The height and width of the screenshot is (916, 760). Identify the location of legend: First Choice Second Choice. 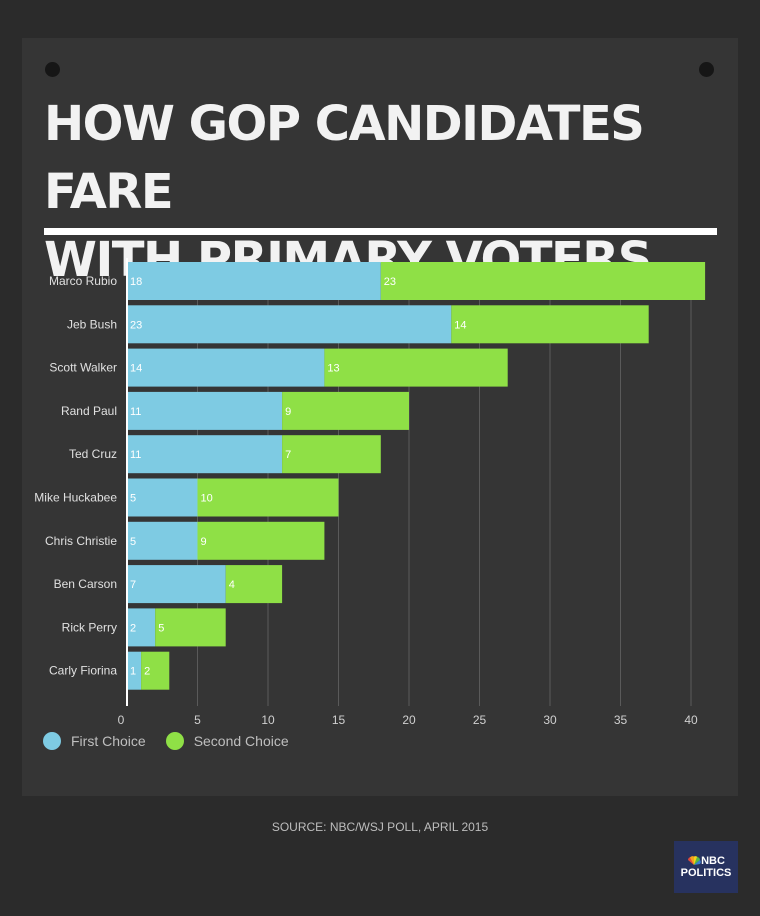
(176, 741).